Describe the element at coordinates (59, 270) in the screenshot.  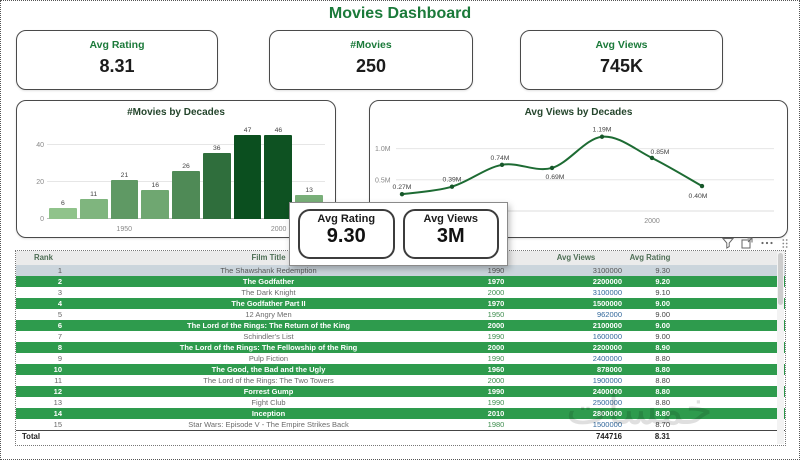
I see `cell-rank: 1` at that location.